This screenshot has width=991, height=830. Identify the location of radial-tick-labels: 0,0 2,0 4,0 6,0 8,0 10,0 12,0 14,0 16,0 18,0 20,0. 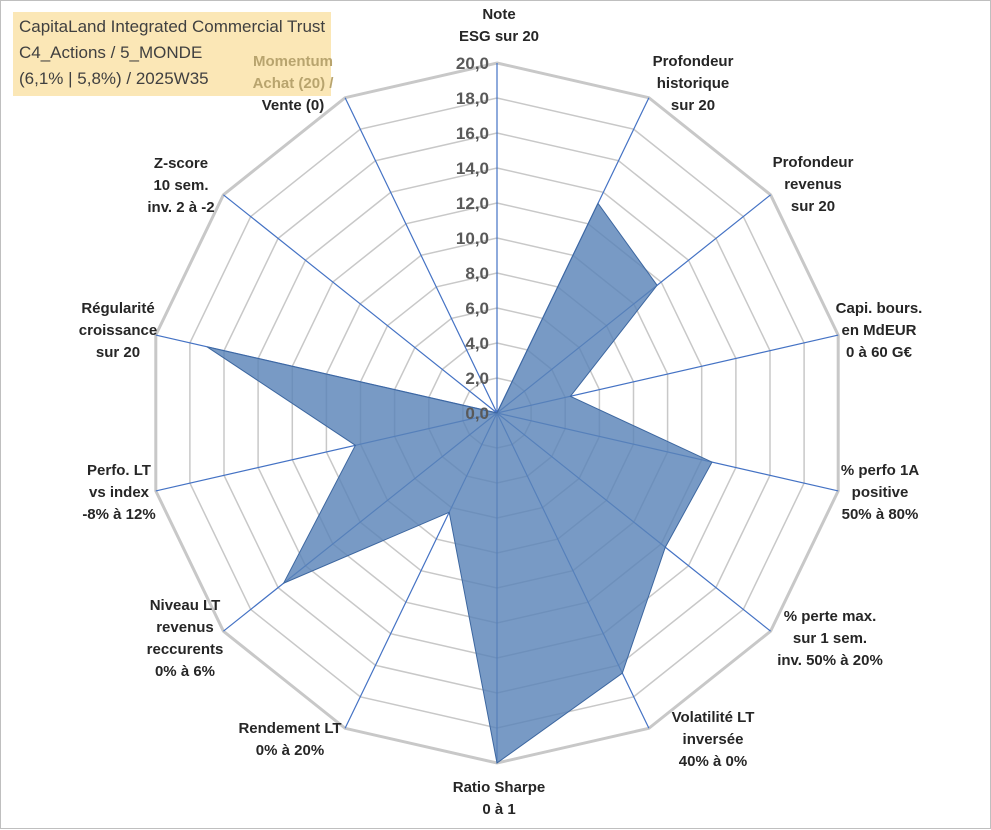
(472, 238).